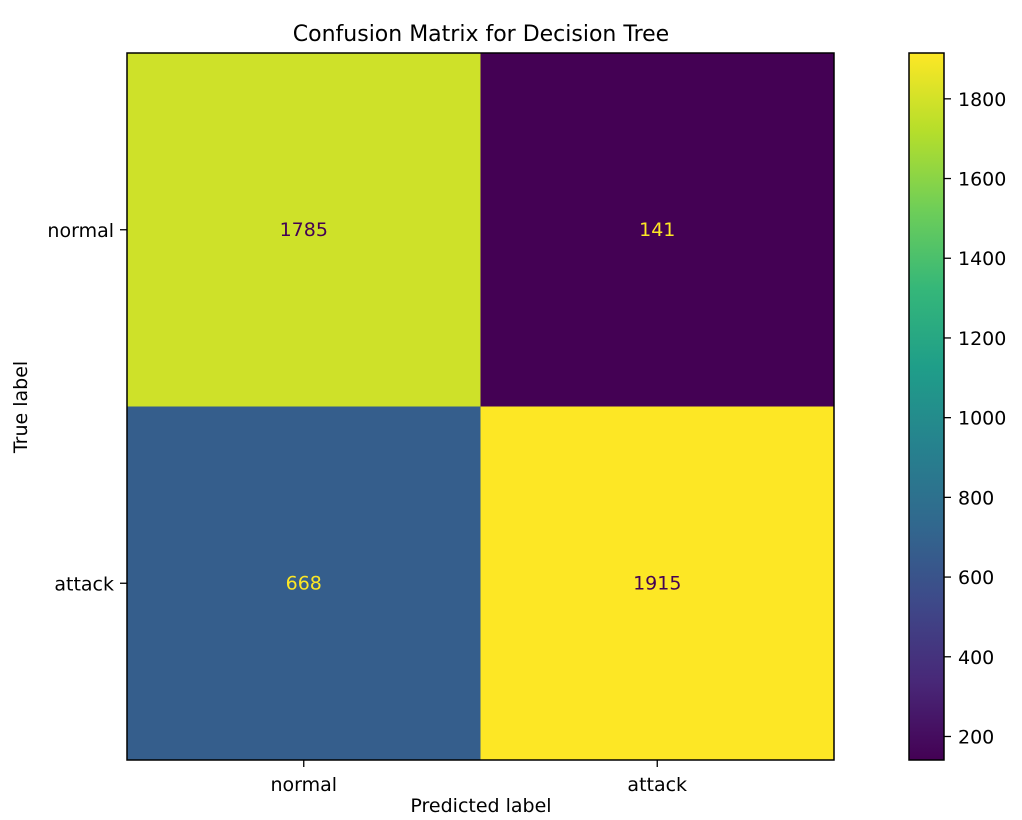 The height and width of the screenshot is (820, 1022). I want to click on colorbar-tick-label: 1000, so click(982, 419).